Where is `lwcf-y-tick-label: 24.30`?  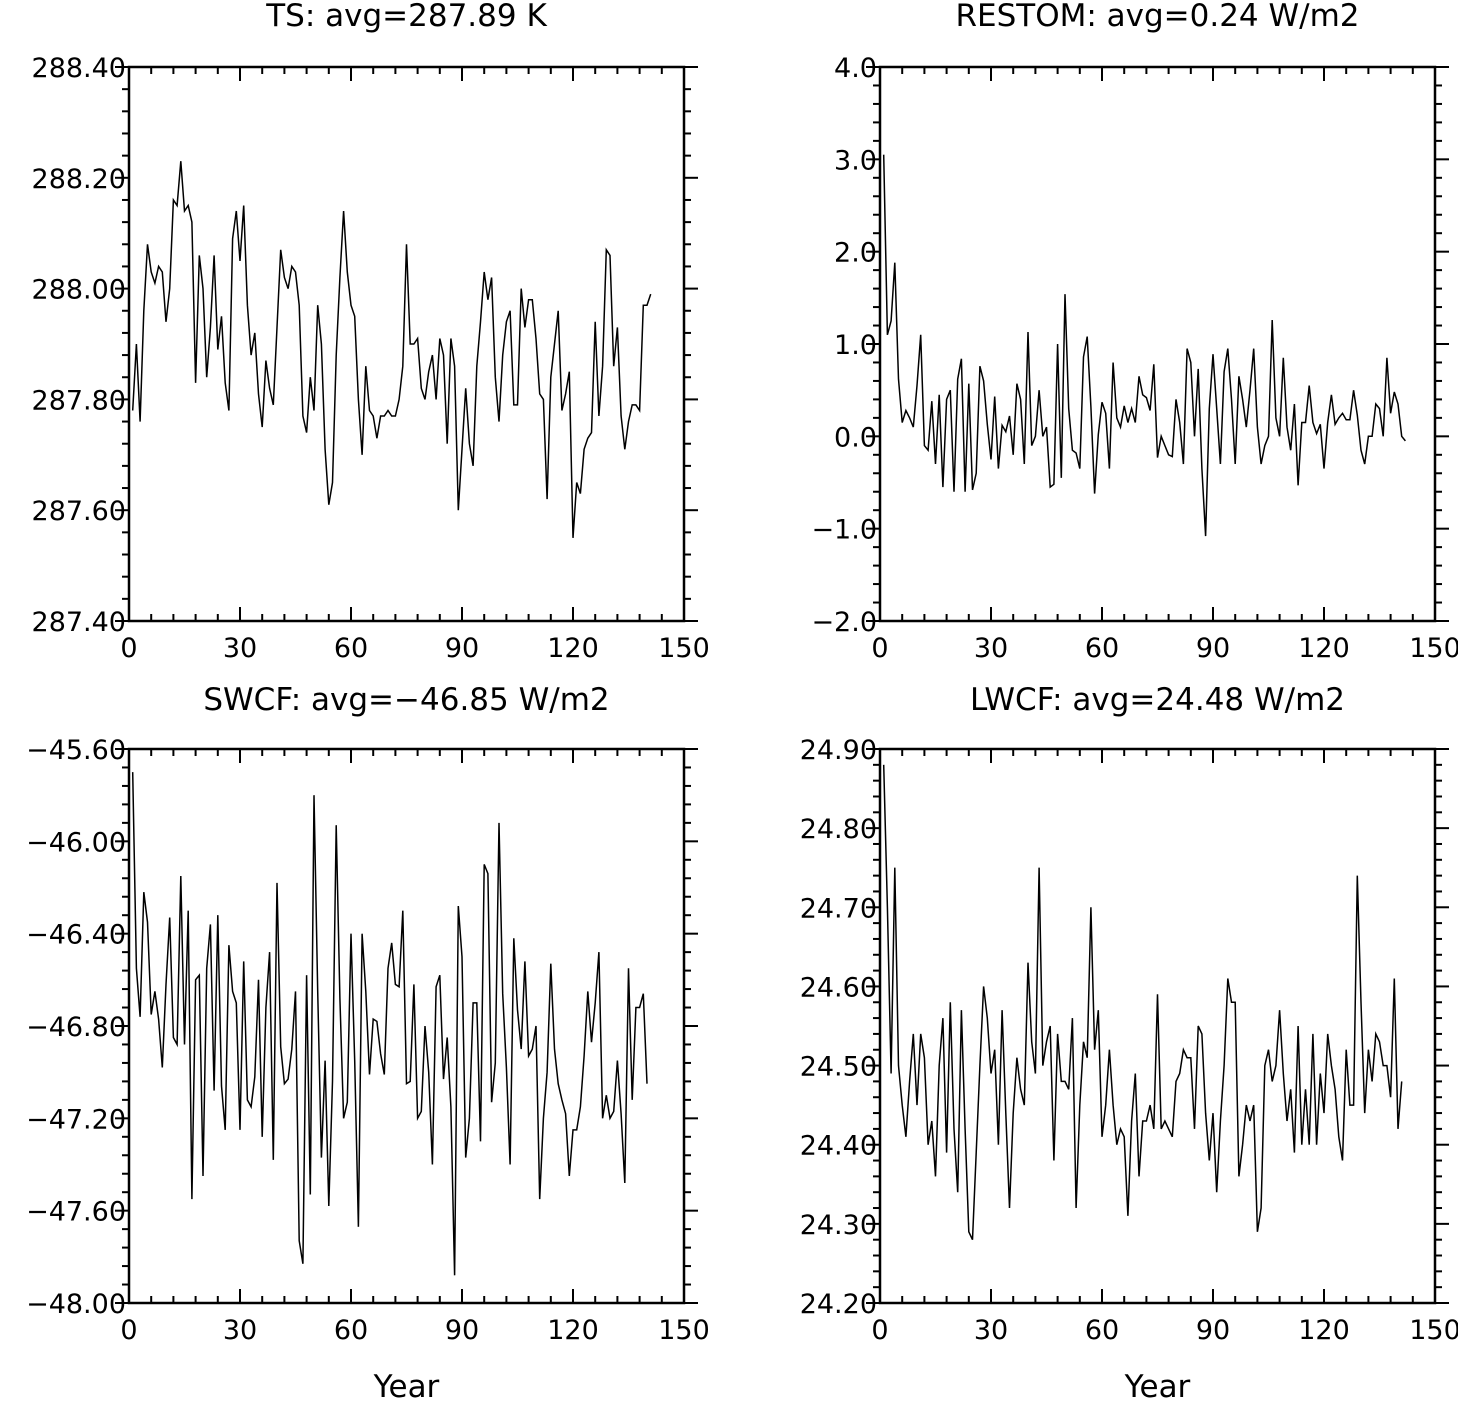 lwcf-y-tick-label: 24.30 is located at coordinates (838, 1225).